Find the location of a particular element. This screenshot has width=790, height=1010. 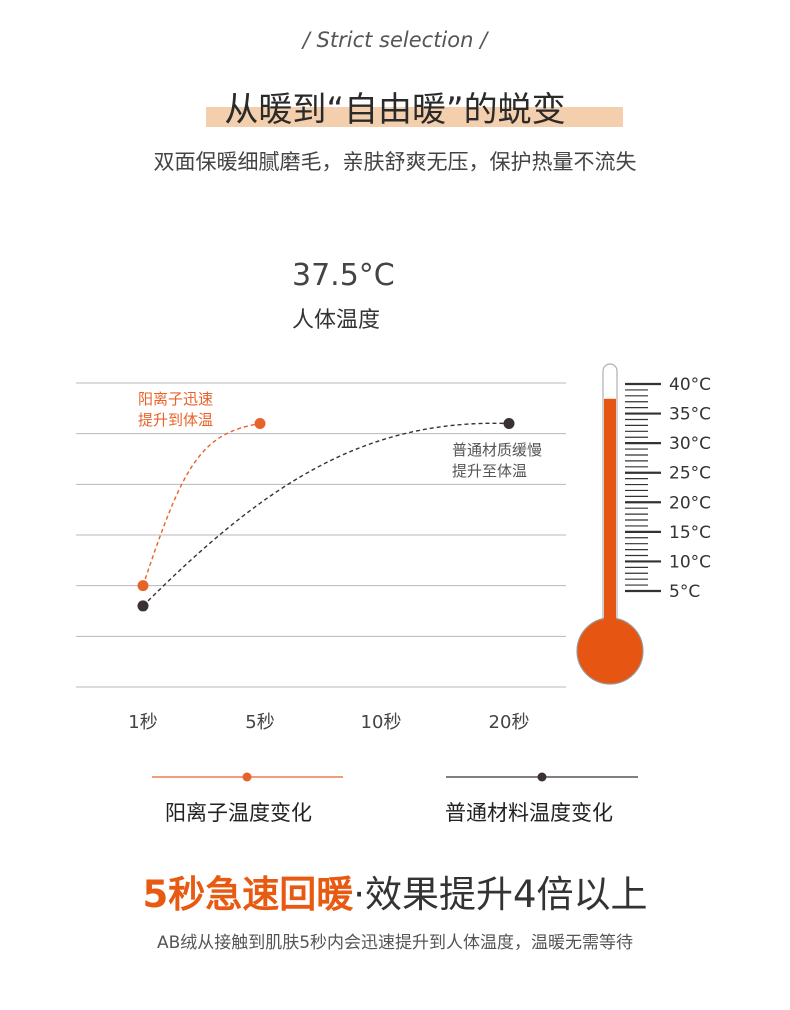

thermometer-tick-label: 20°C is located at coordinates (690, 503).